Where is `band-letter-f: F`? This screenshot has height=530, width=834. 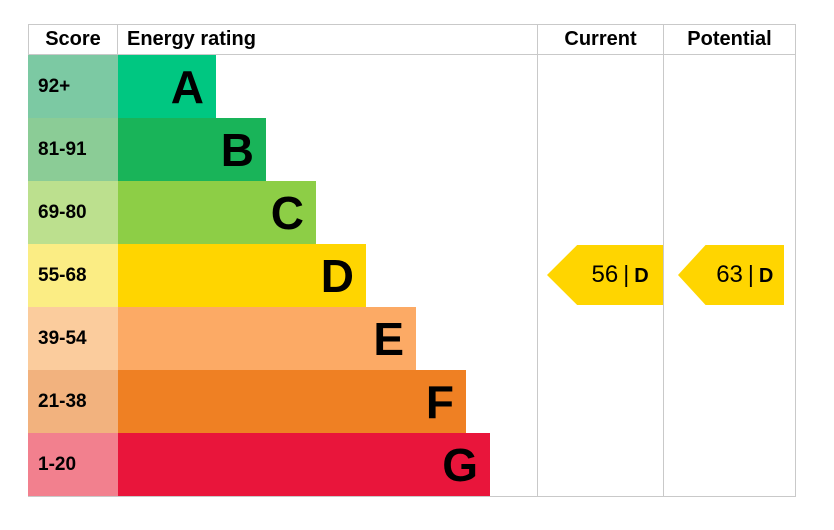 band-letter-f: F is located at coordinates (439, 401).